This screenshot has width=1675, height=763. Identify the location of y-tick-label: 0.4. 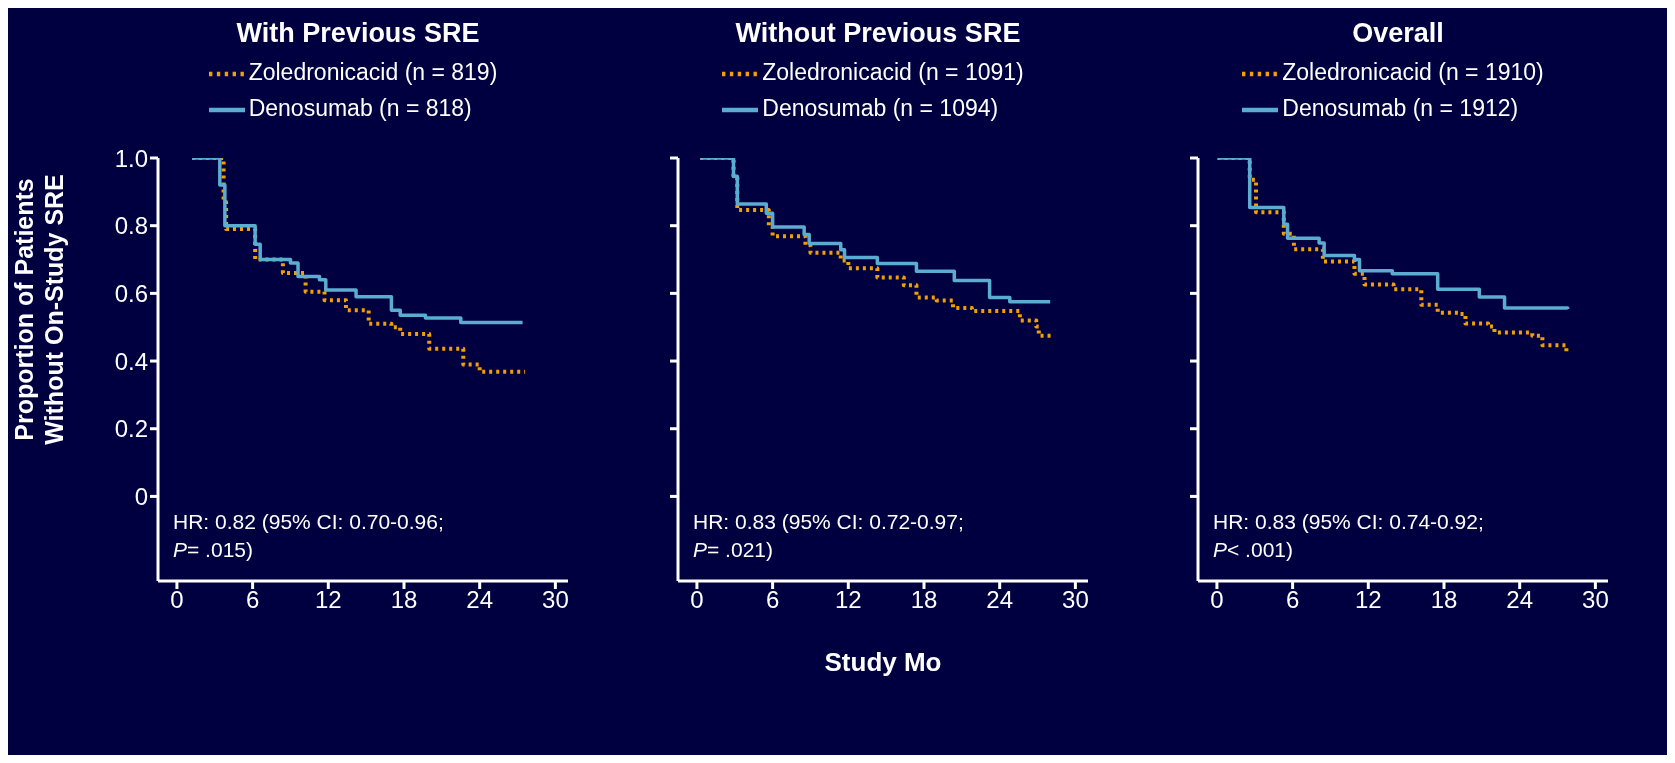
(131, 361).